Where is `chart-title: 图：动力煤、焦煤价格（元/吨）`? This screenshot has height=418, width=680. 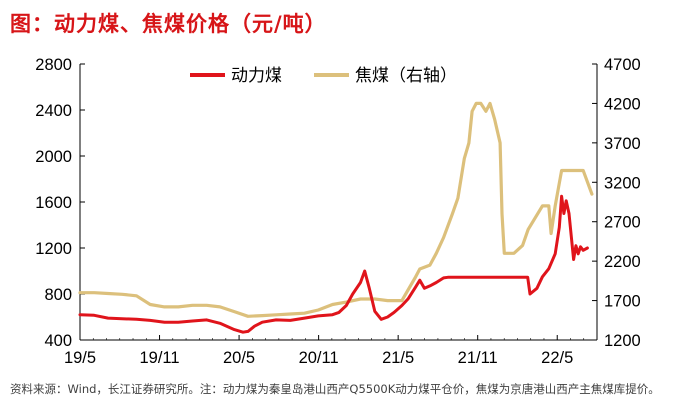
chart-title: 图：动力煤、焦煤价格（元/吨） is located at coordinates (168, 24).